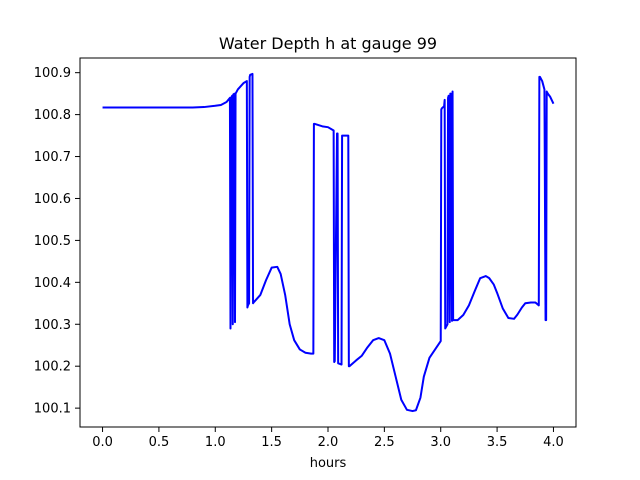  I want to click on x-tick-label: 4.0, so click(553, 442).